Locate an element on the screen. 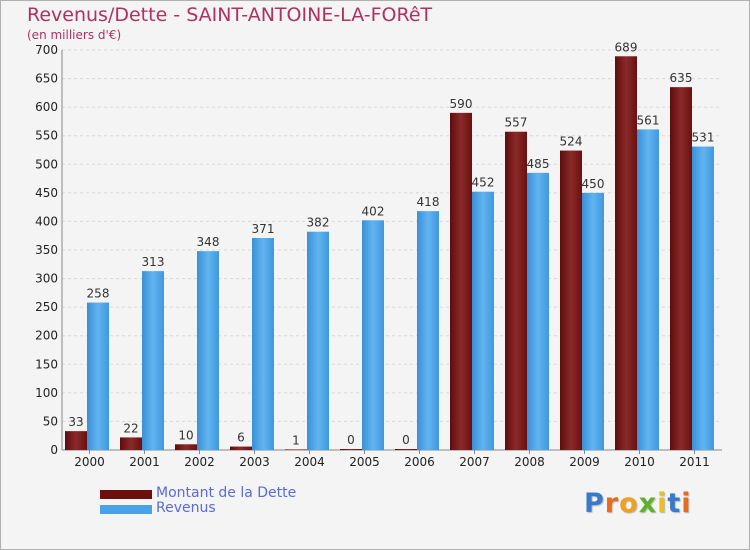 This screenshot has width=750, height=550. bar-dette-2010 is located at coordinates (626, 253).